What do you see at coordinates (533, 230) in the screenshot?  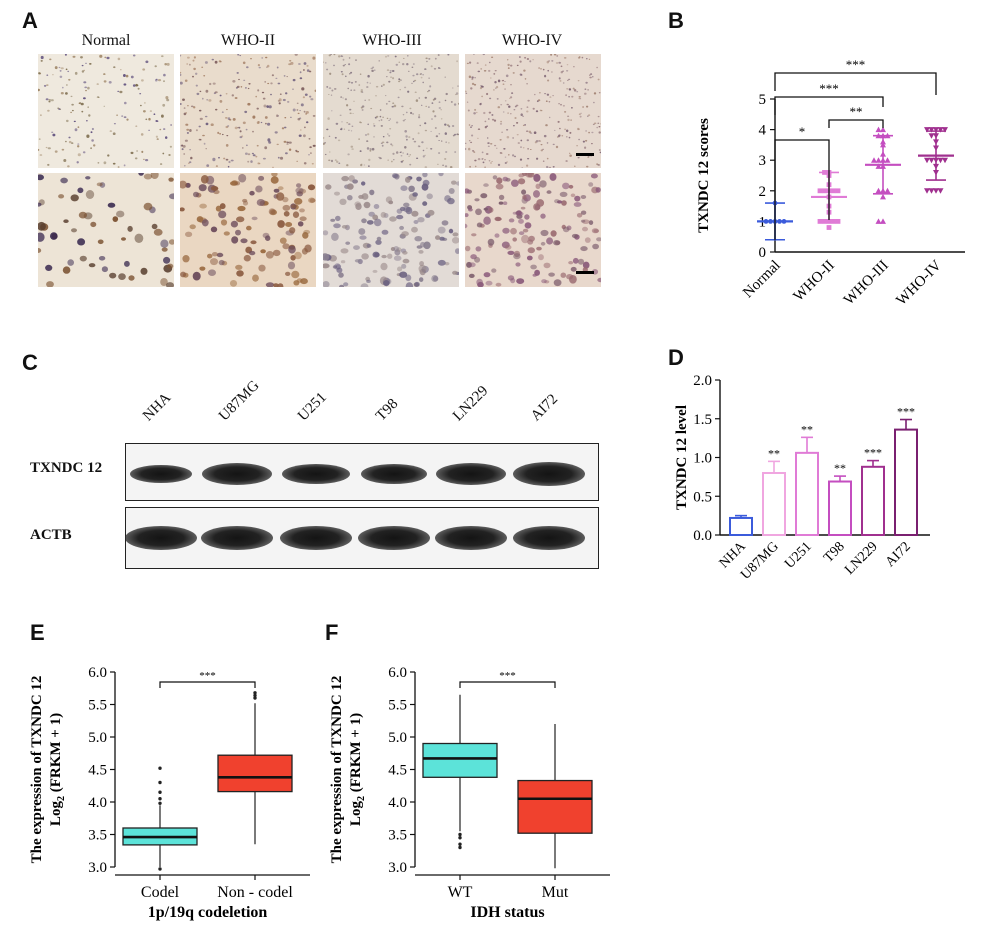 I see `histology-who-iv-high-mag` at bounding box center [533, 230].